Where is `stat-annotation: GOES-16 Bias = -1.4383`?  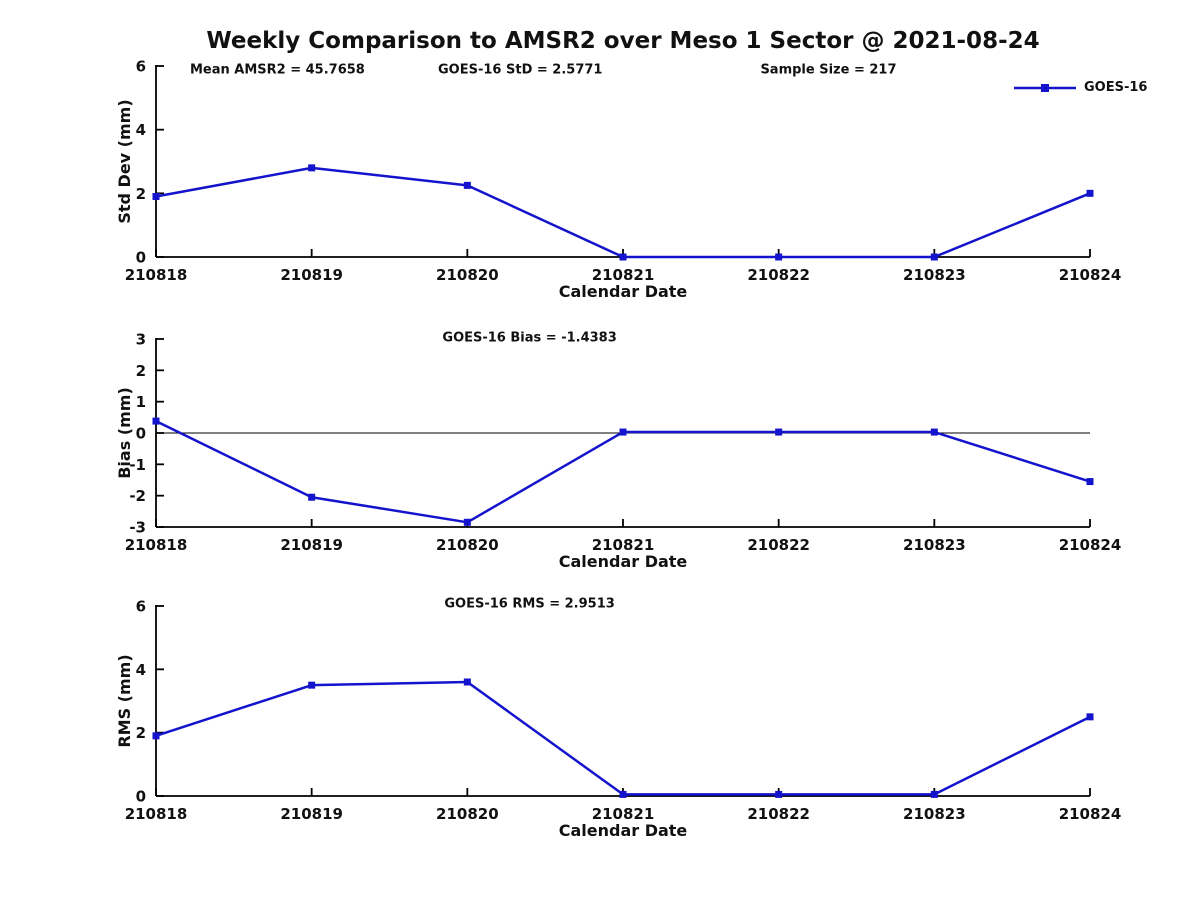
stat-annotation: GOES-16 Bias = -1.4383 is located at coordinates (529, 338).